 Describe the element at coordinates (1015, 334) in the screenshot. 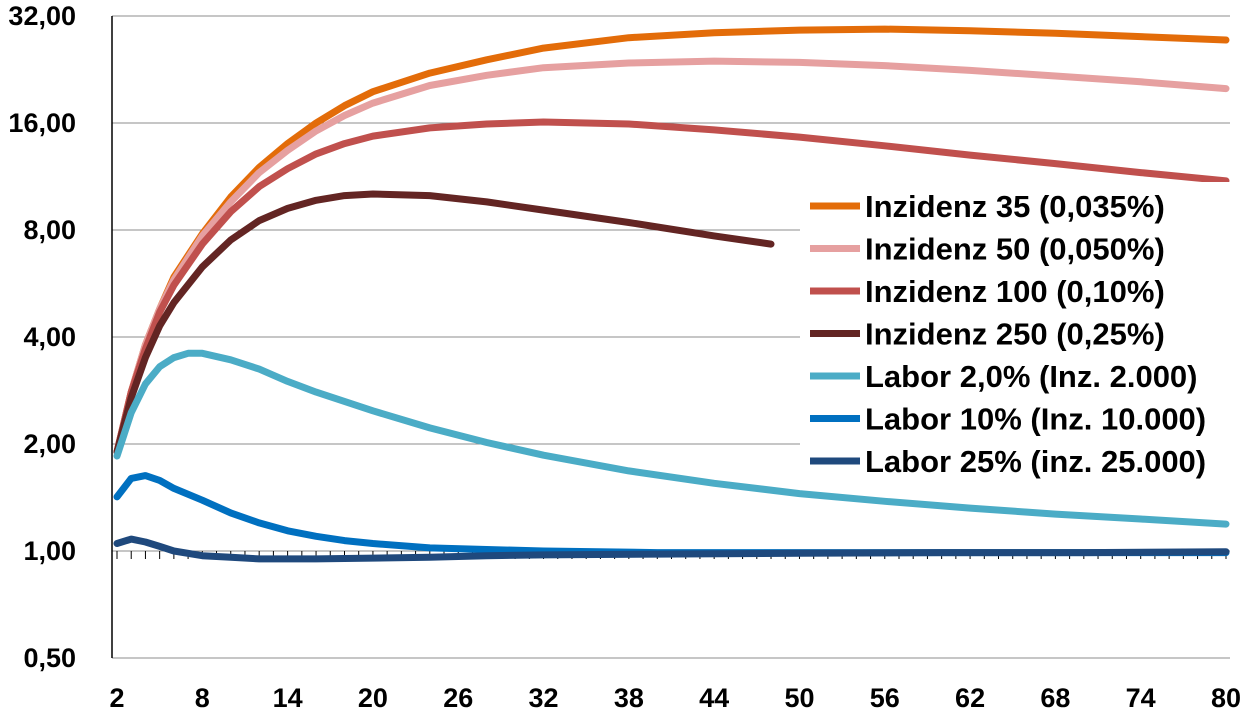

I see `legend-label: Inzidenz 250 (0,25%)` at that location.